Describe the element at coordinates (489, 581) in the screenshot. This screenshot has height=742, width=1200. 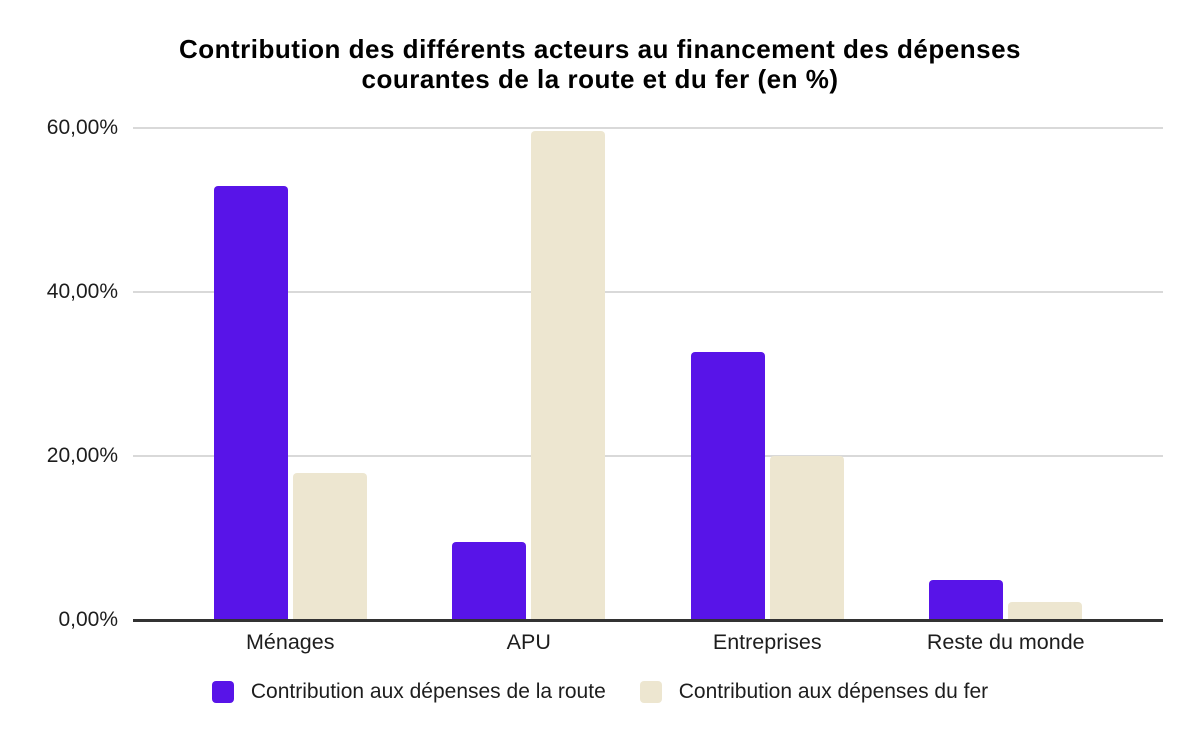
I see `bar-APU-Contribution aux dépenses de la route` at that location.